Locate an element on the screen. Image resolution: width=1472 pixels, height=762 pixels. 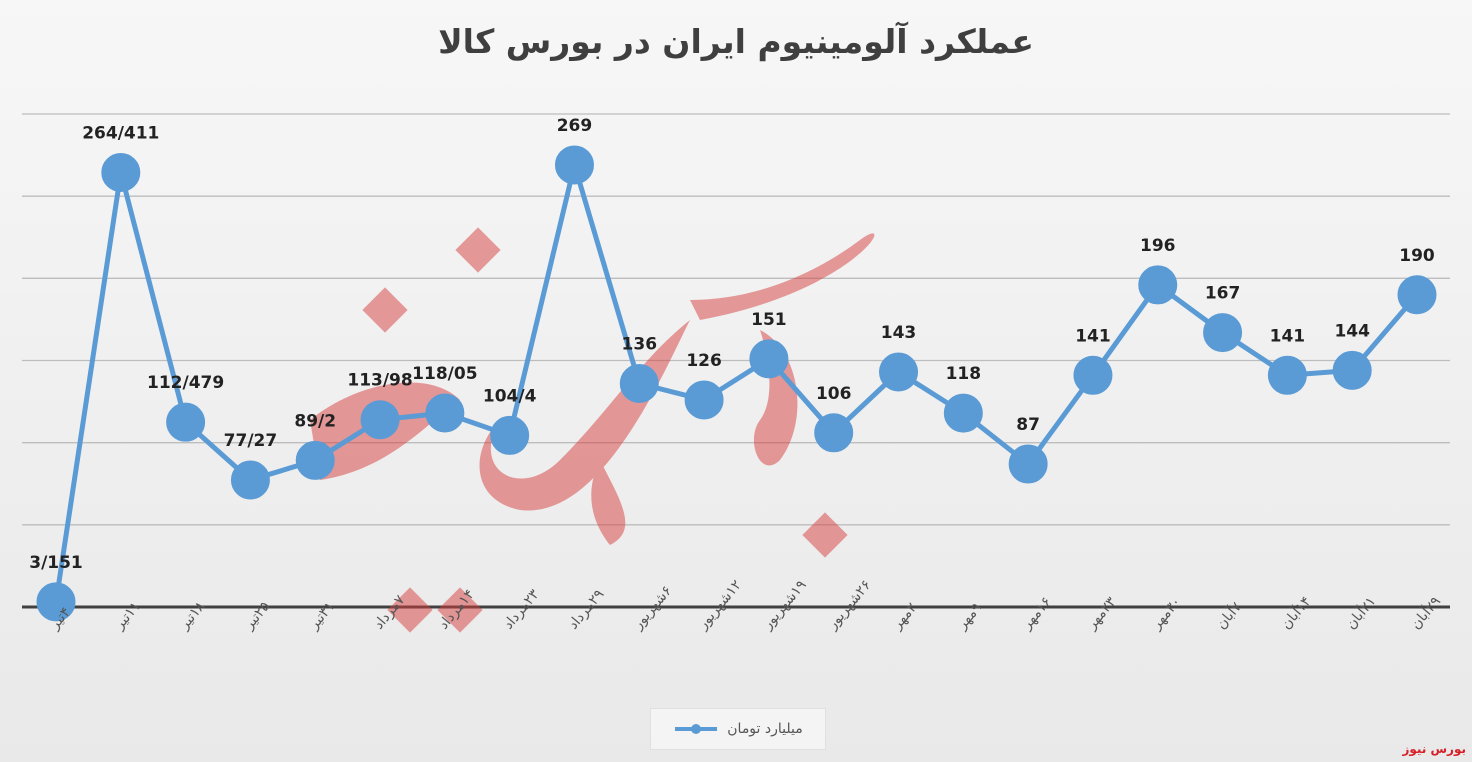
data-label-13: 143 is located at coordinates (899, 333).